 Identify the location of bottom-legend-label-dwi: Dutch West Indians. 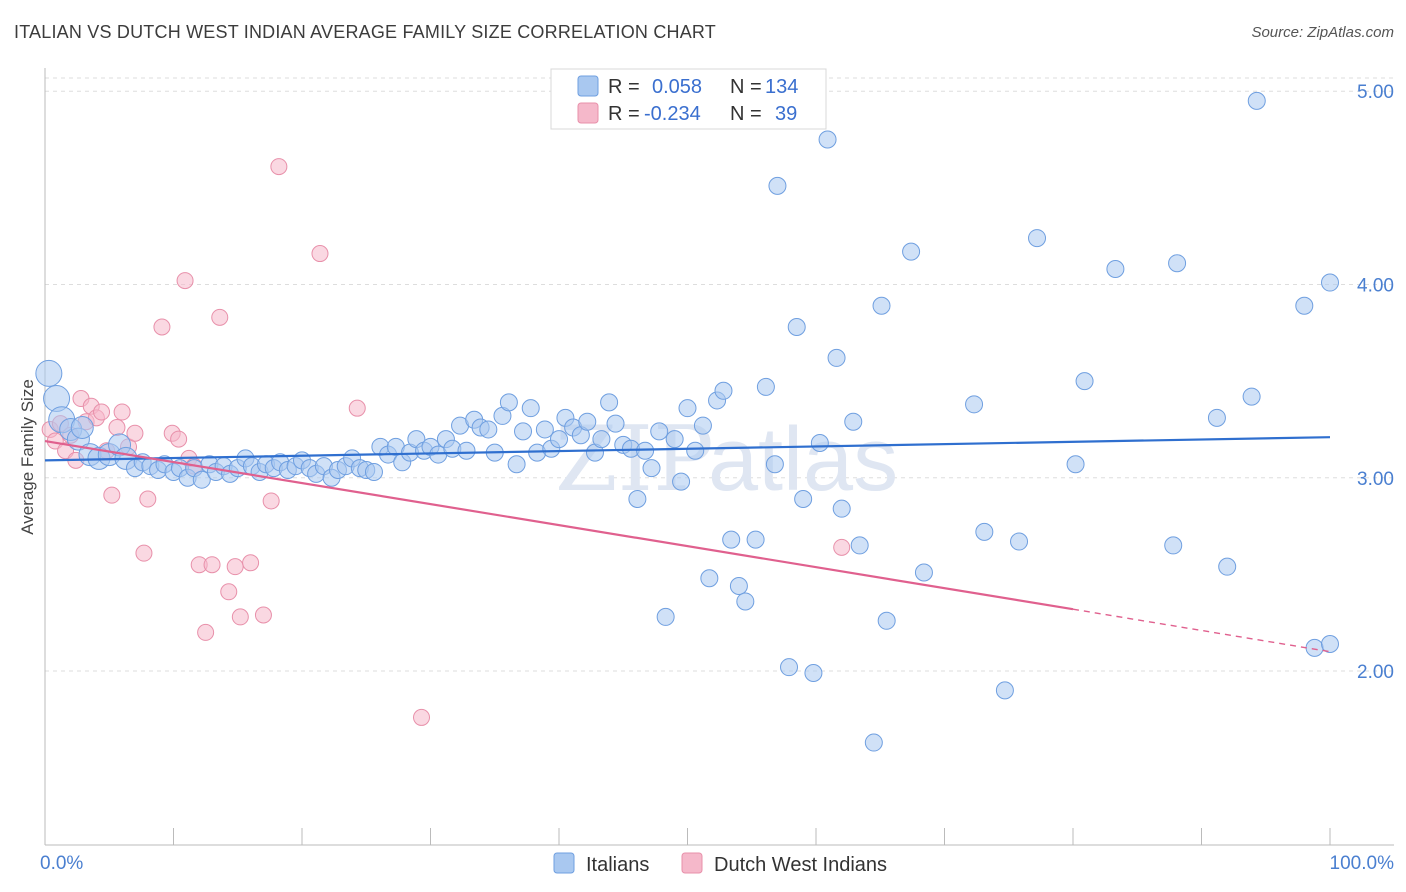
(800, 865).